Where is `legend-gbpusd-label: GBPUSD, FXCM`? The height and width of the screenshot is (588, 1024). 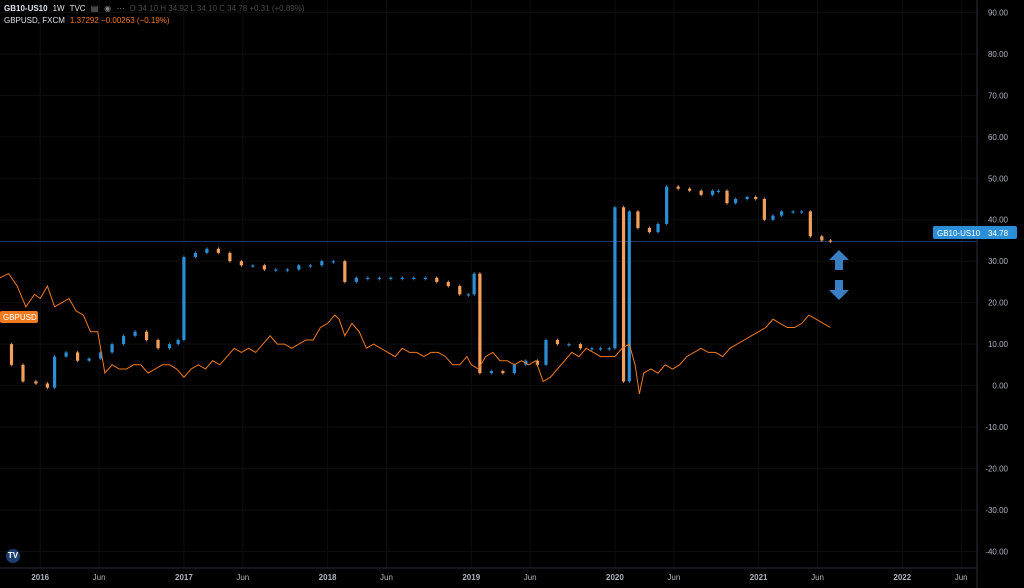 legend-gbpusd-label: GBPUSD, FXCM is located at coordinates (34, 20).